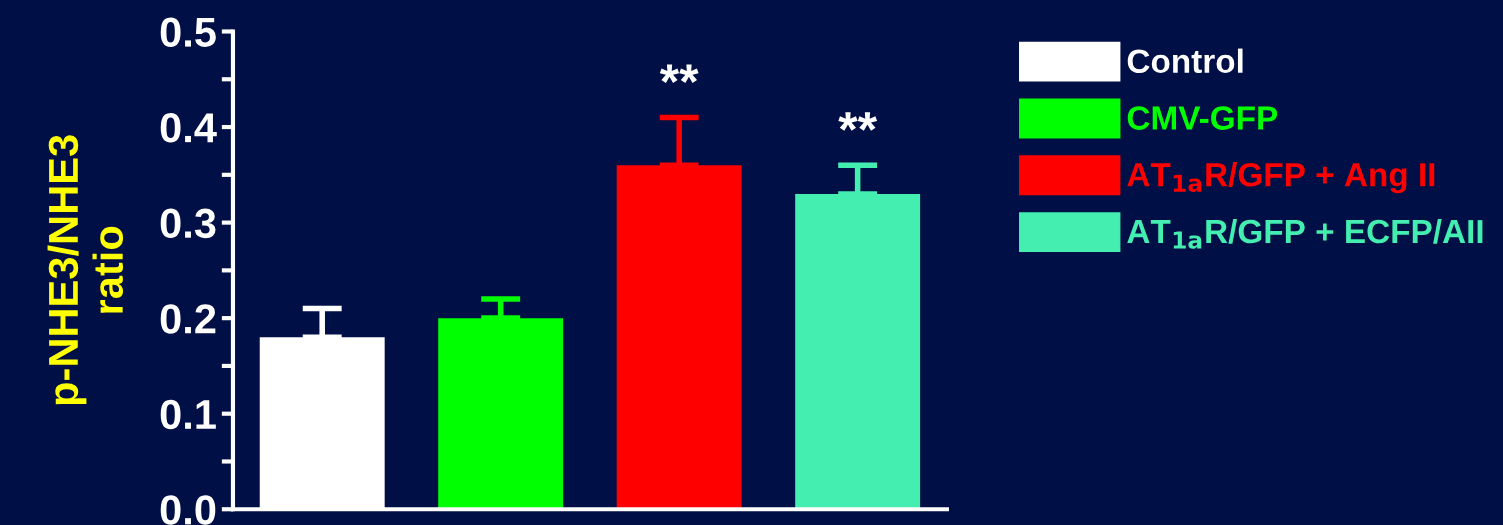 Image resolution: width=1503 pixels, height=525 pixels. What do you see at coordinates (188, 319) in the screenshot?
I see `y-tick-label: 0.2` at bounding box center [188, 319].